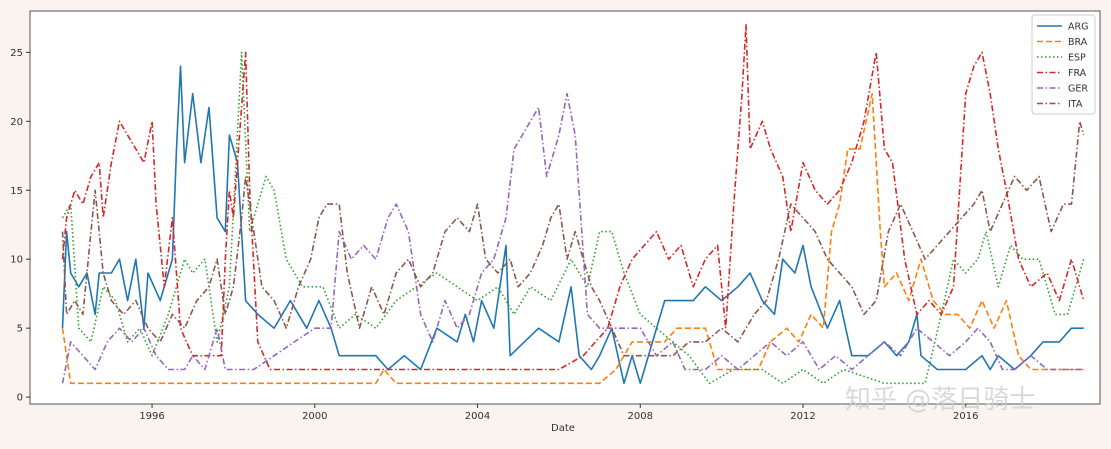  Describe the element at coordinates (940, 400) in the screenshot. I see `watermark: 知乎 @落日骑士` at that location.